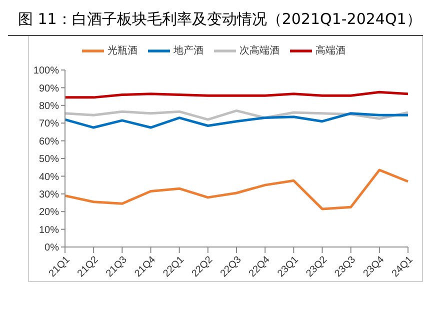 The height and width of the screenshot is (324, 431). What do you see at coordinates (46, 71) in the screenshot?
I see `y-tick-label: 100%` at bounding box center [46, 71].